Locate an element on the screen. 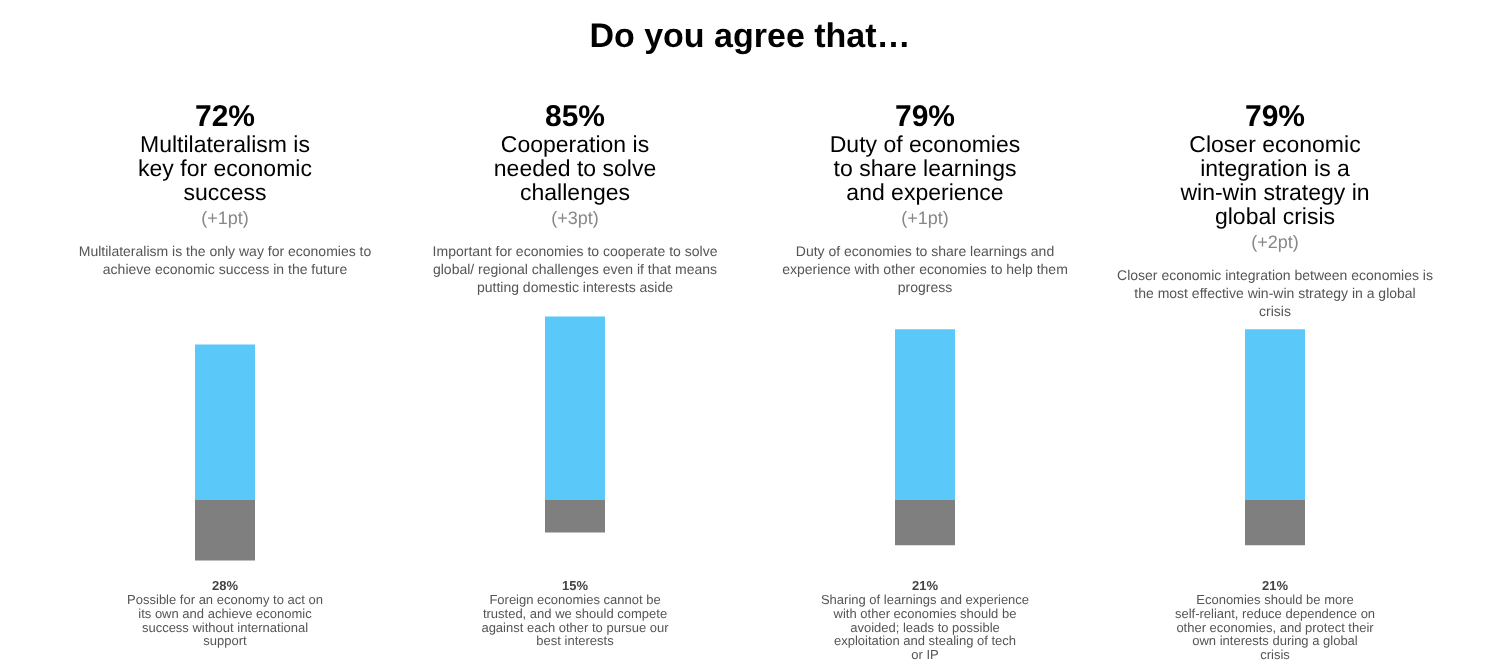 The width and height of the screenshot is (1500, 660). text: (+3pt) is located at coordinates (575, 218).